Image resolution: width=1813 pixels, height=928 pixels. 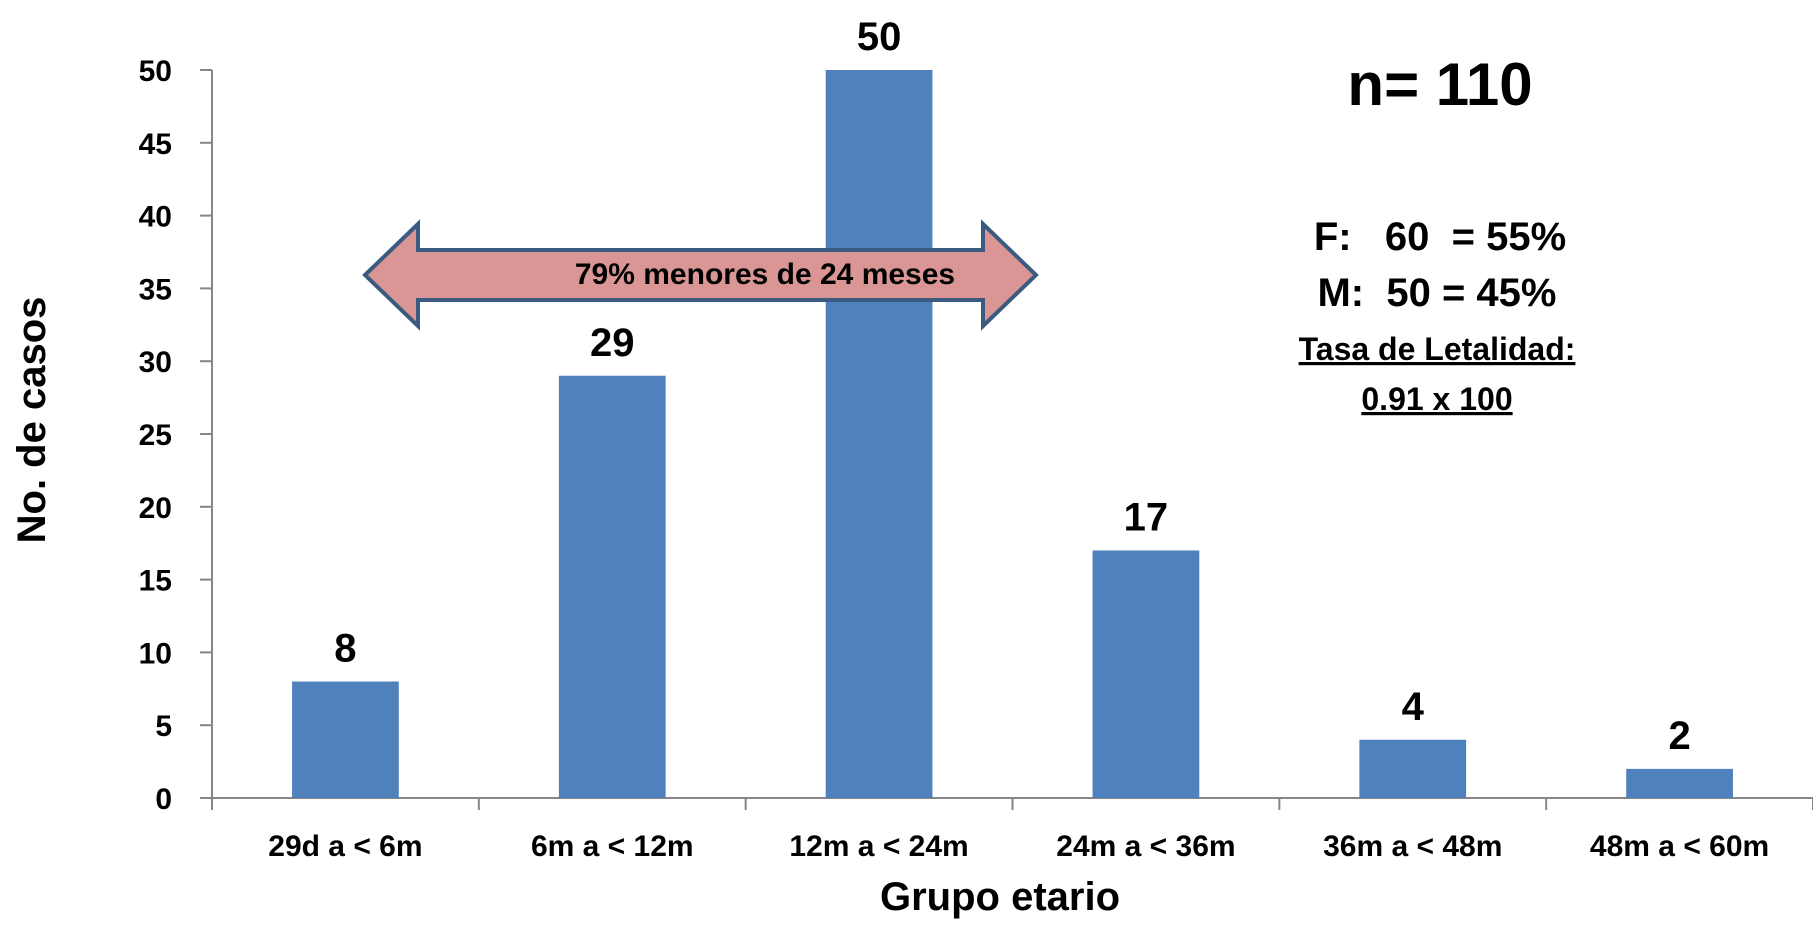 What do you see at coordinates (155, 71) in the screenshot?
I see `y-tick-label: 50` at bounding box center [155, 71].